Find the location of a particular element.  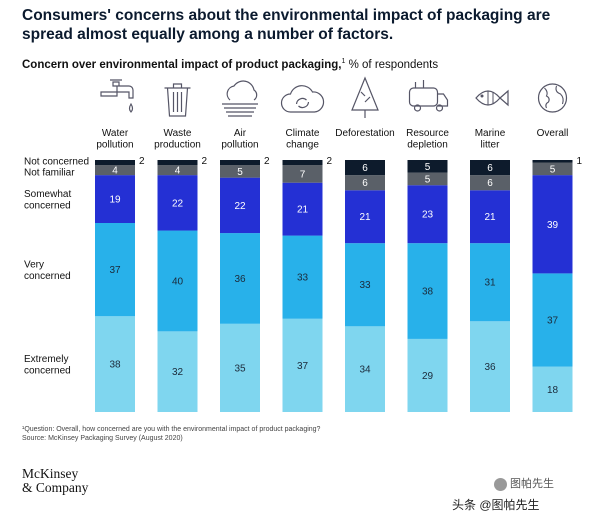

mckinsey-logo: McKinsey & Company is located at coordinates (55, 481).